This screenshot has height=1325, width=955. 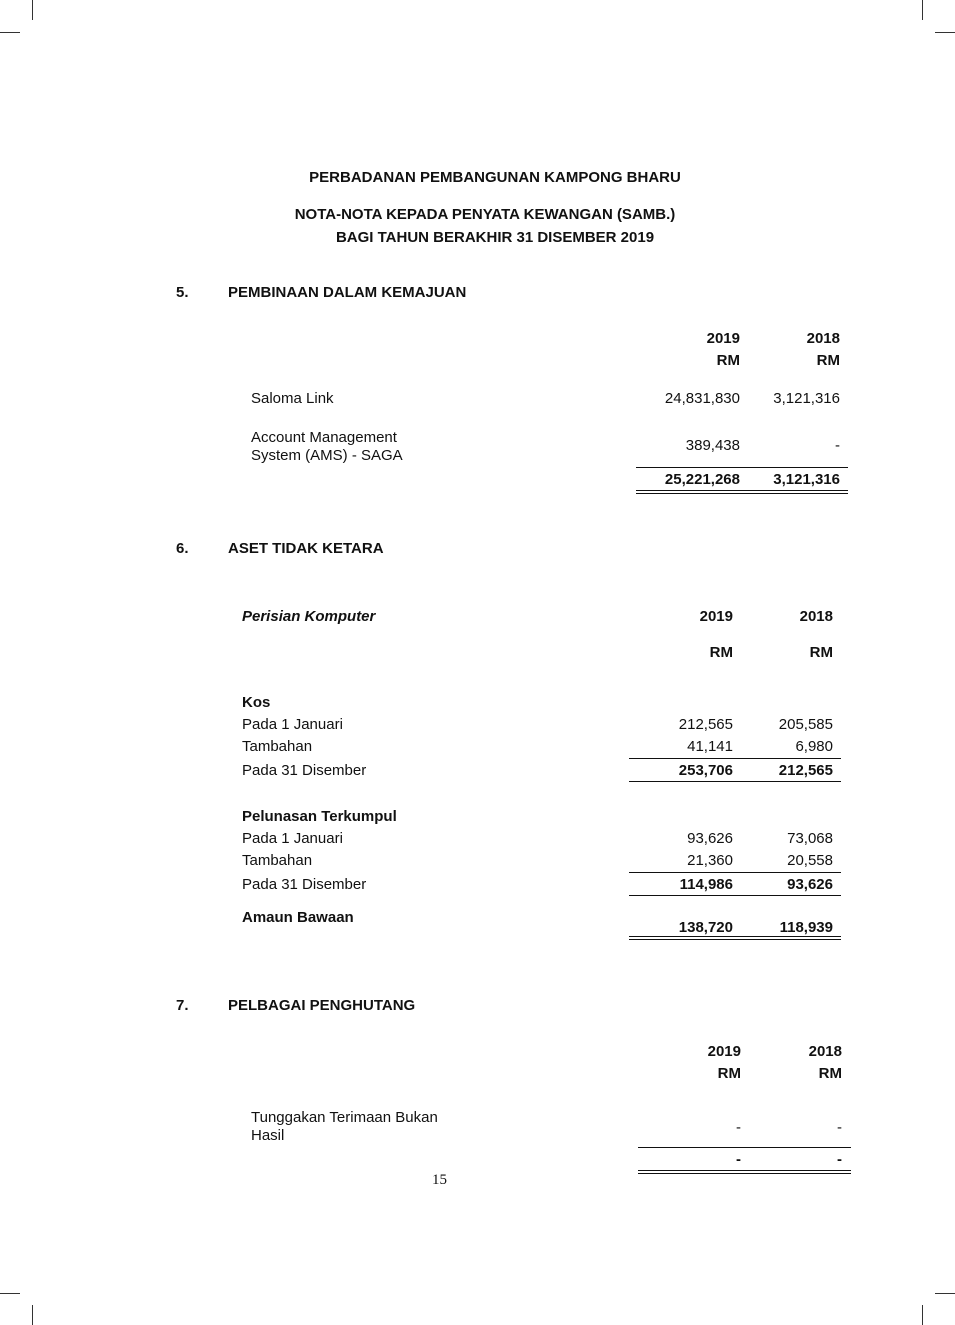 I want to click on page-number: 15, so click(x=439, y=1180).